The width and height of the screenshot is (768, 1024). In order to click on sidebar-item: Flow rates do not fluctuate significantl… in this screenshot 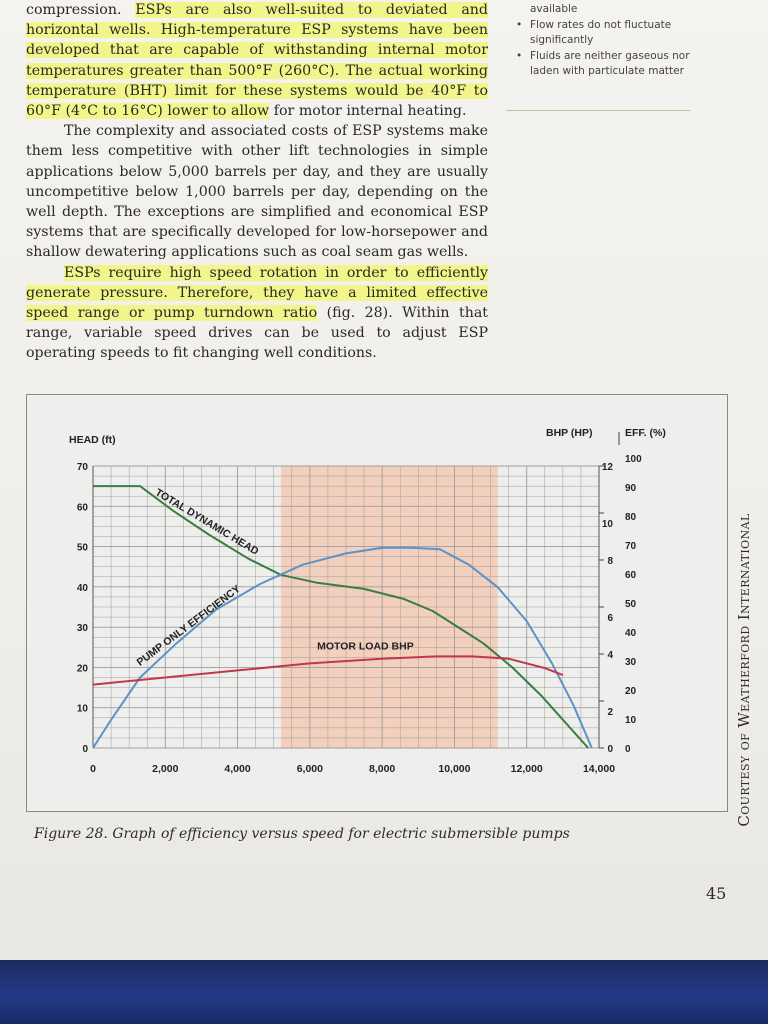, I will do `click(599, 33)`.